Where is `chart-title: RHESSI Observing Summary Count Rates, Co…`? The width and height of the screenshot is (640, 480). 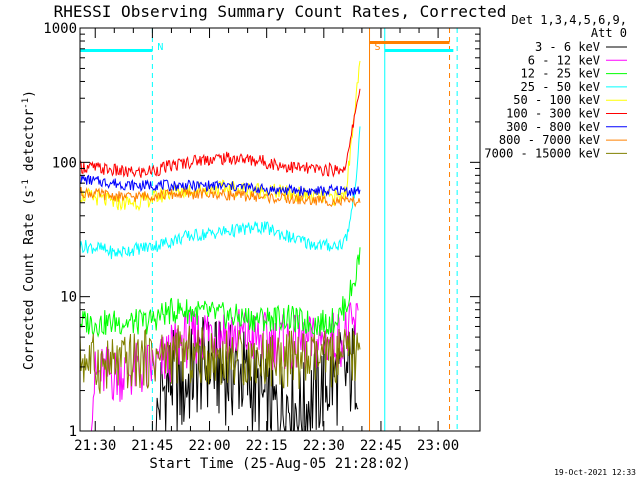
chart-title: RHESSI Observing Summary Count Rates, Co… is located at coordinates (280, 11).